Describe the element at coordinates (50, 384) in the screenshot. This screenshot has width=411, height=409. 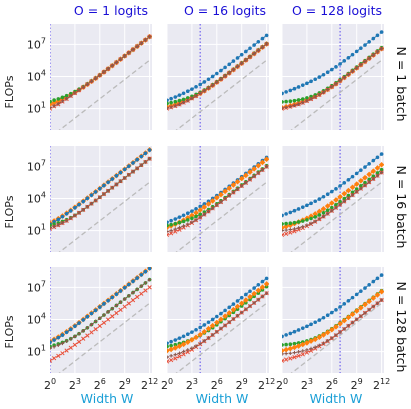
I see `x-tick-label: 20` at that location.